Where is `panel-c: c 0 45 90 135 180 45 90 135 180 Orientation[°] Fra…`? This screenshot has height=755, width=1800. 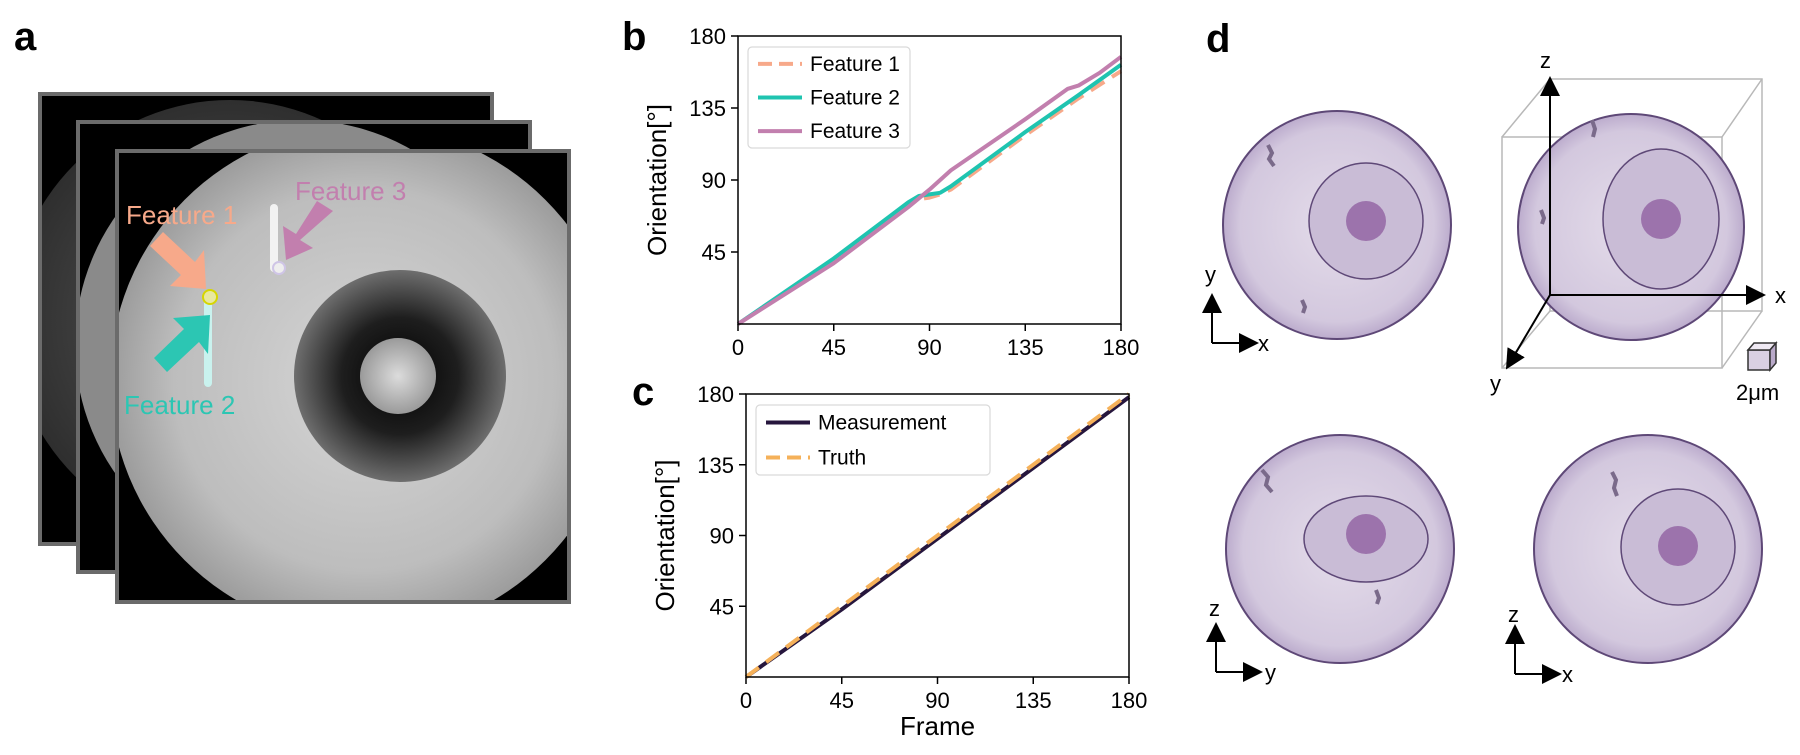 panel-c: c 0 45 90 135 180 45 90 135 180 Orientation[°] Fra… is located at coordinates (889, 555).